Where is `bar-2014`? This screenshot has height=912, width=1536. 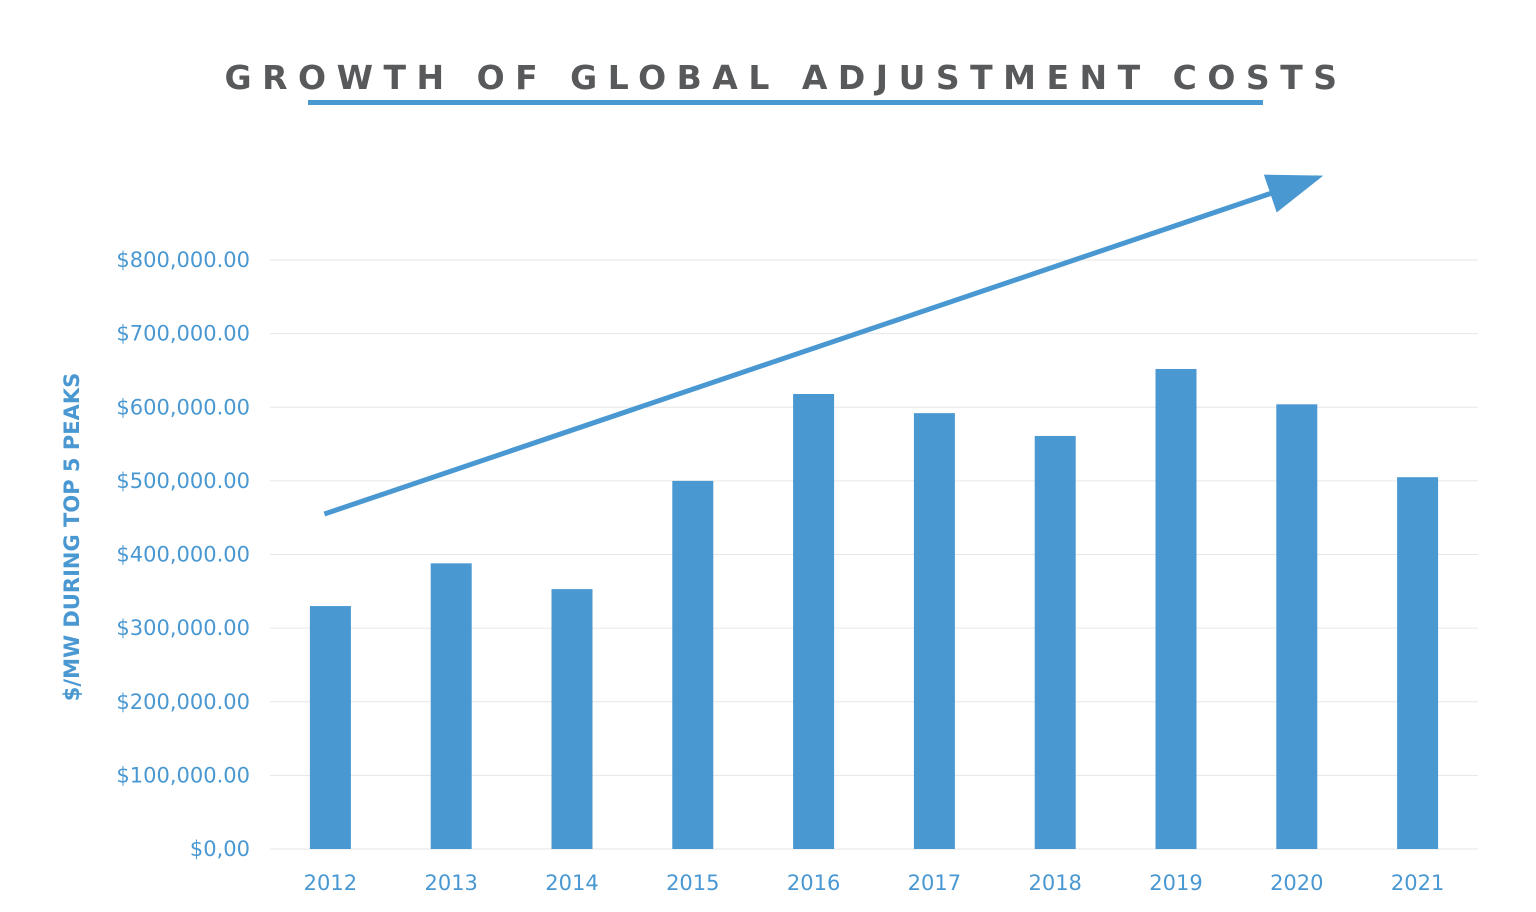 bar-2014 is located at coordinates (572, 719).